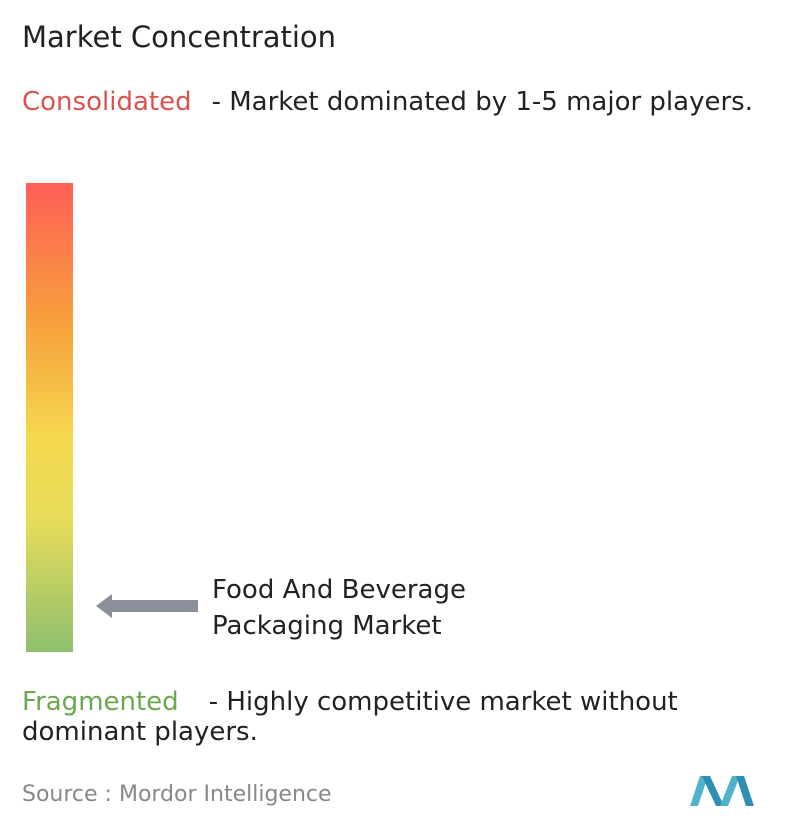  I want to click on title: Market Concentration, so click(179, 37).